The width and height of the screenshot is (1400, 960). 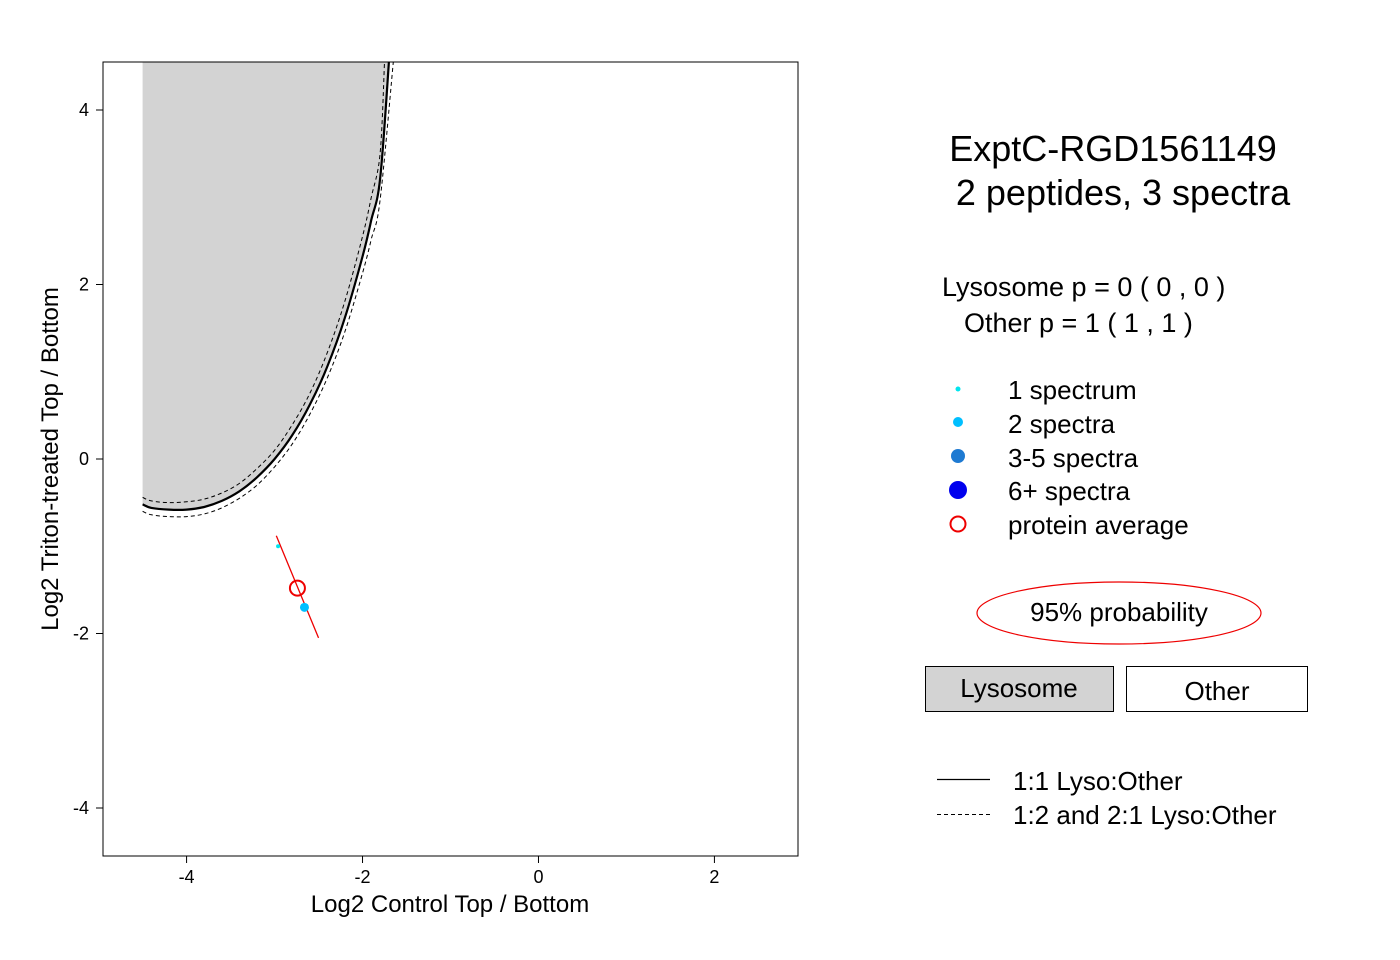 I want to click on x-tick-label: 2, so click(x=714, y=877).